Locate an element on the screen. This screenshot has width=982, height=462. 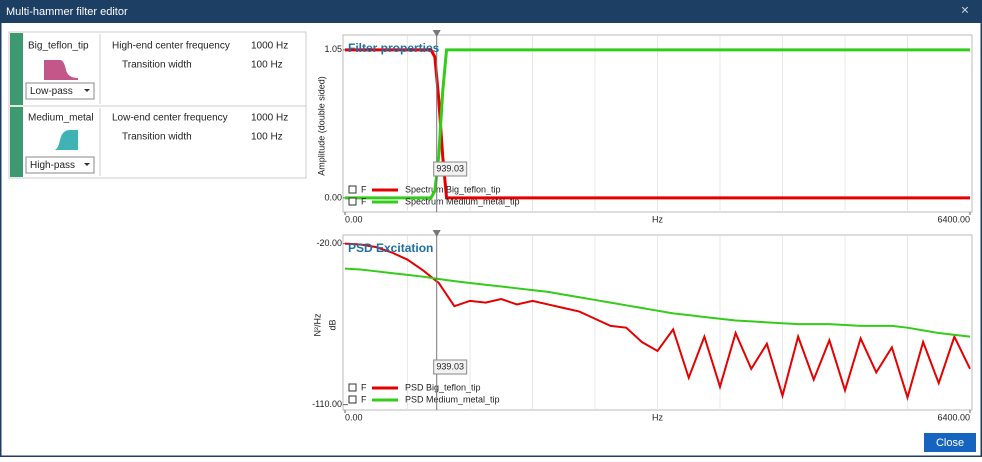
series-line is located at coordinates (657, 302).